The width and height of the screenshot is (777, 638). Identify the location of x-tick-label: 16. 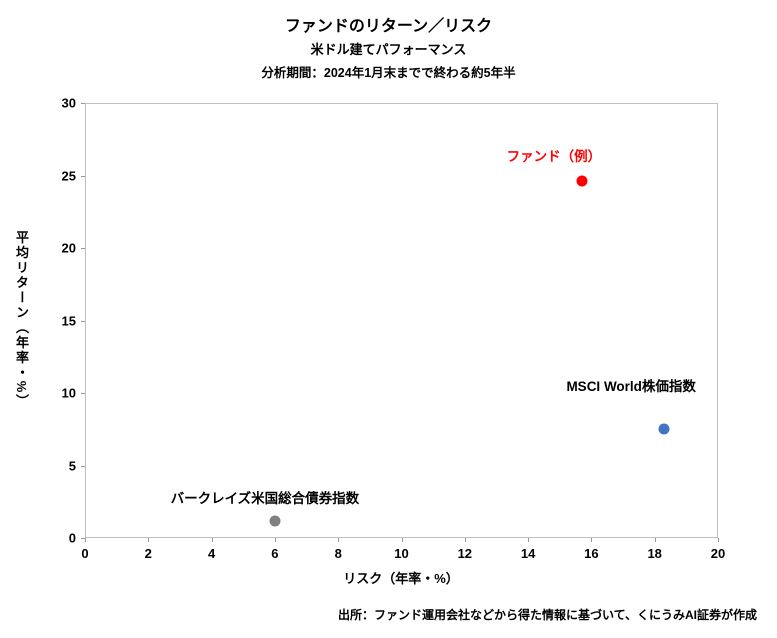
(591, 553).